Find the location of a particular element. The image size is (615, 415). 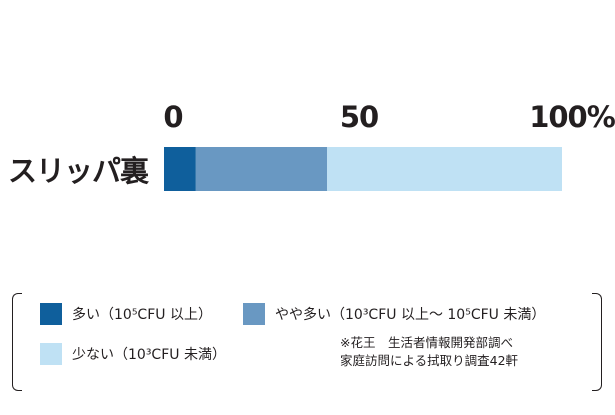

source-note-line1: ※花王 生活者情報開発部調べ is located at coordinates (426, 342).